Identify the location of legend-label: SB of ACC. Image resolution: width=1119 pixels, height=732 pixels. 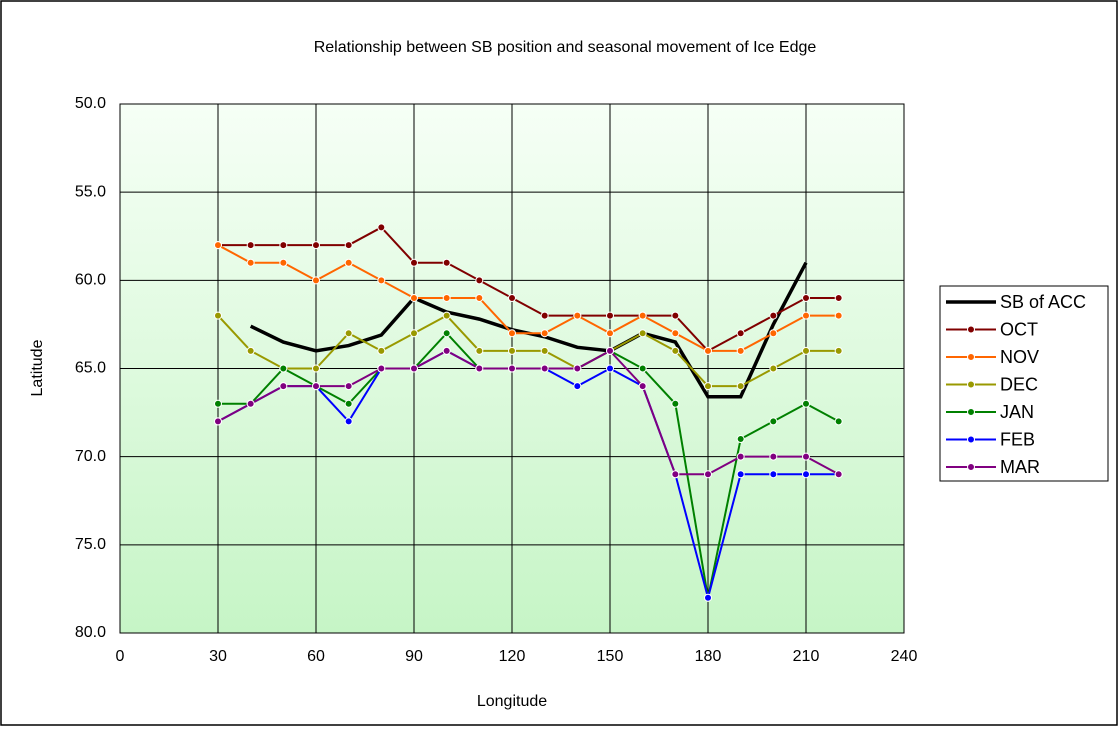
(1043, 302).